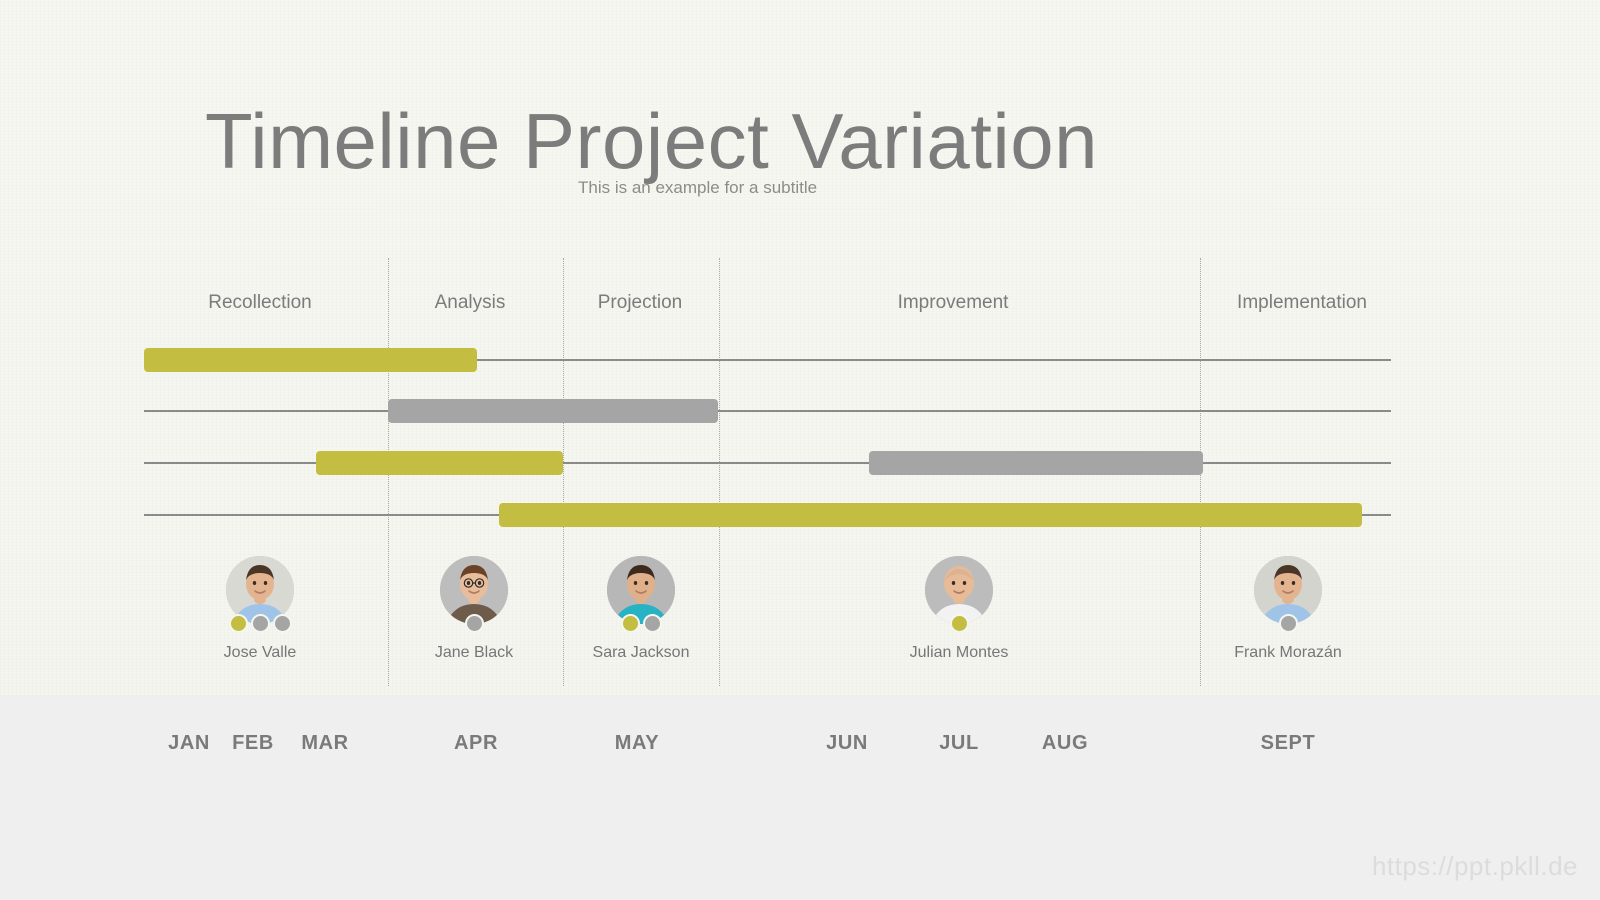 The image size is (1600, 900). I want to click on month-label-feb: FEB, so click(253, 743).